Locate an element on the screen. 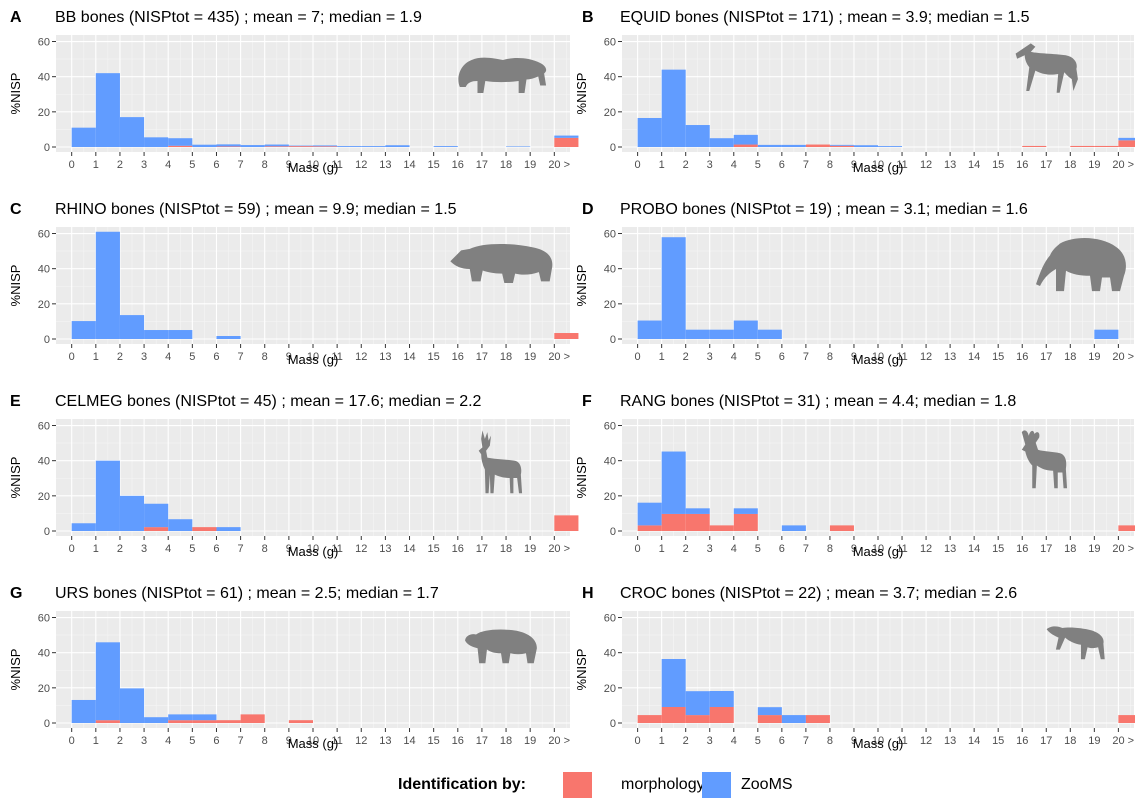 The width and height of the screenshot is (1135, 801). panel-letter: G is located at coordinates (16, 593).